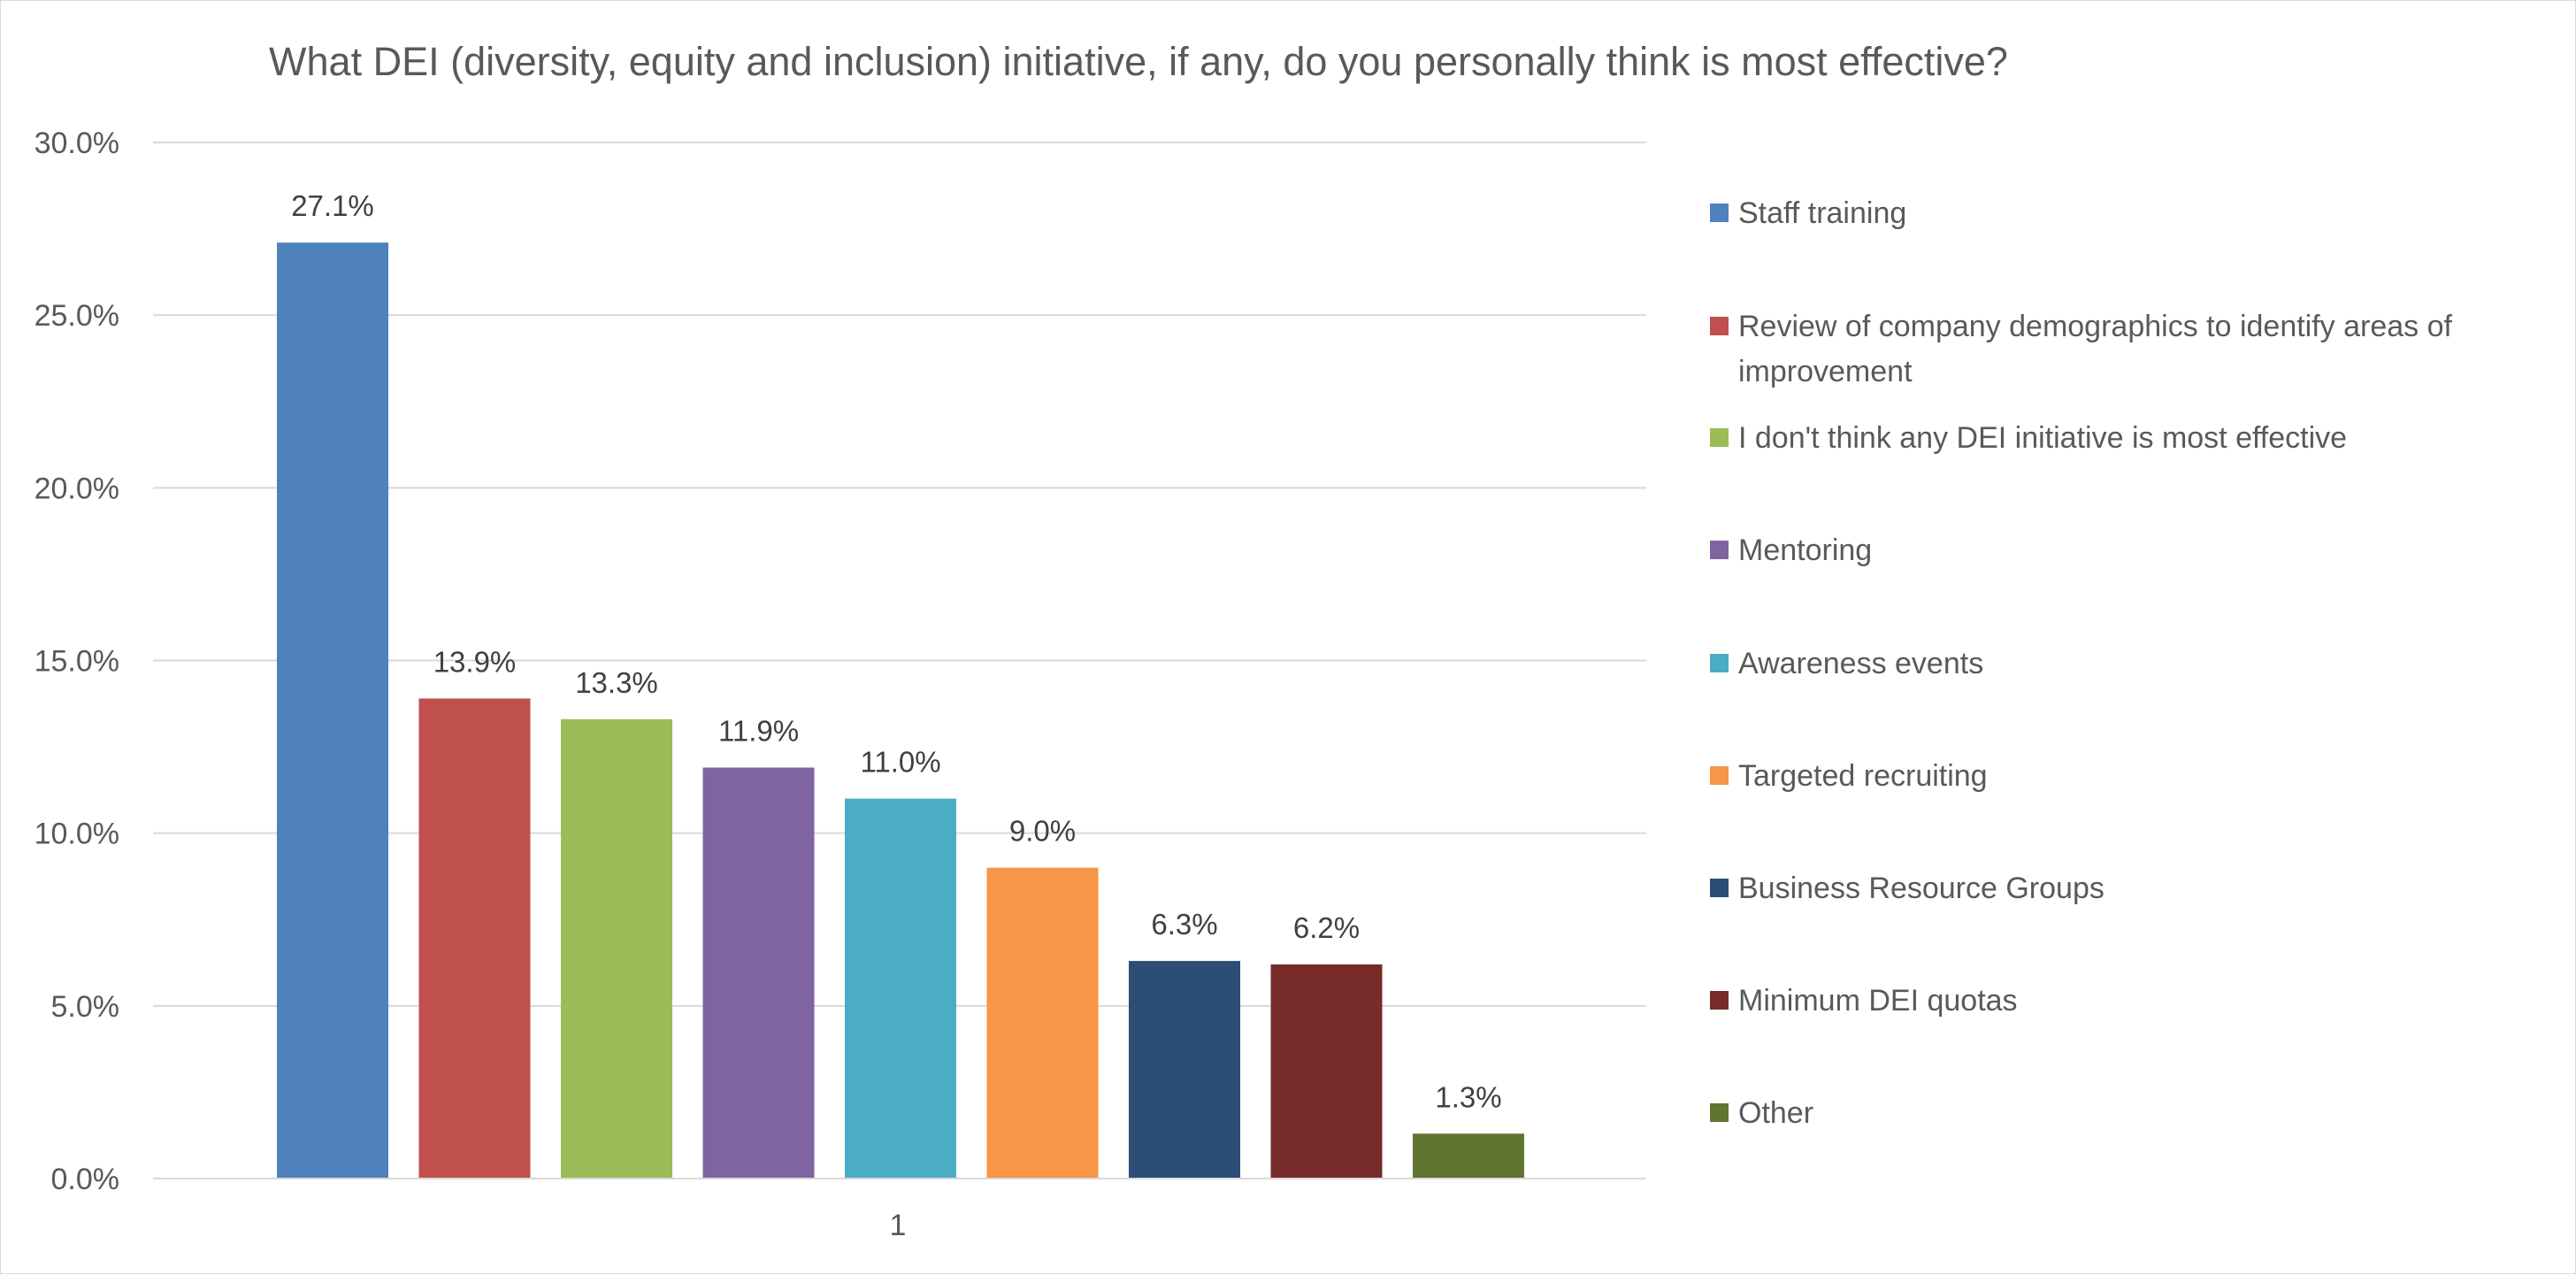  I want to click on data-label: 9.0%, so click(1042, 831).